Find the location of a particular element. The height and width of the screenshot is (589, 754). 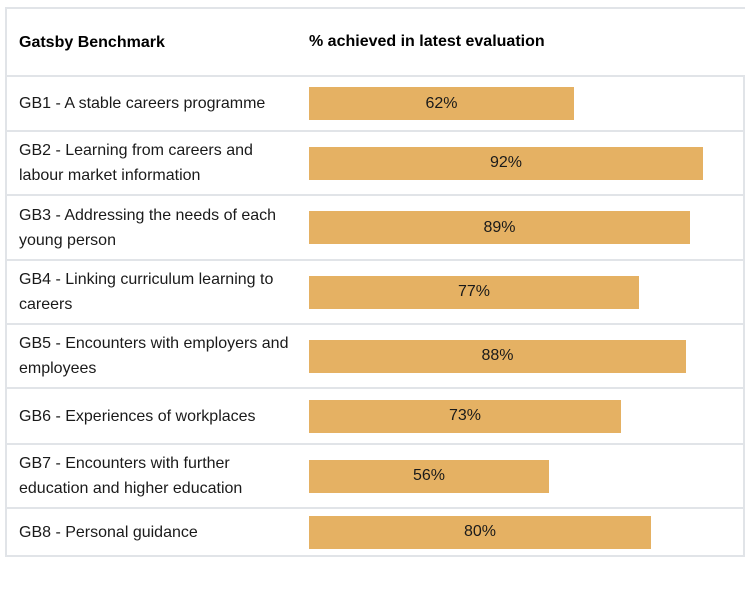

bar-value-label: 77% is located at coordinates (474, 291).